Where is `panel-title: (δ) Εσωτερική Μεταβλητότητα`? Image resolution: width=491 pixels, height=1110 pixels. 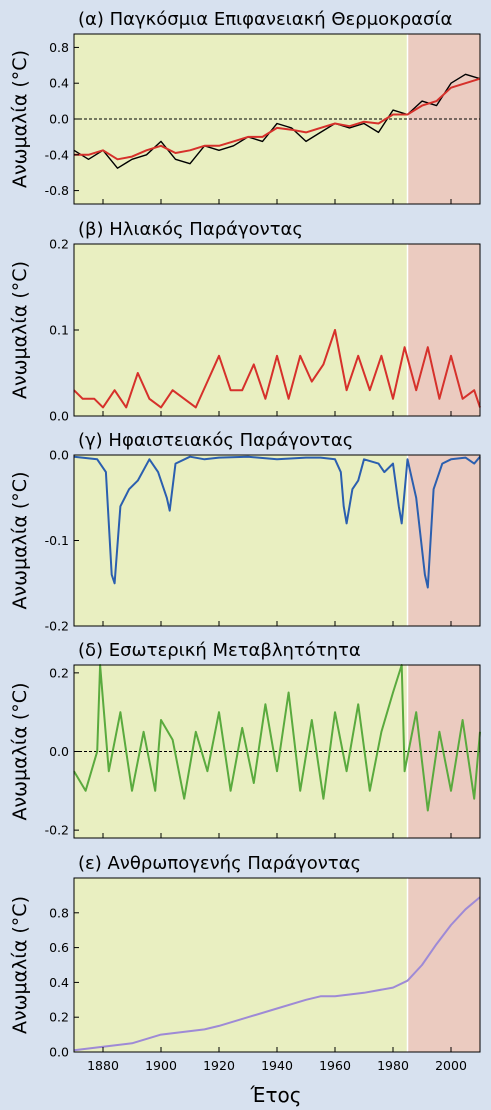
panel-title: (δ) Εσωτερική Μεταβλητότητα is located at coordinates (219, 650).